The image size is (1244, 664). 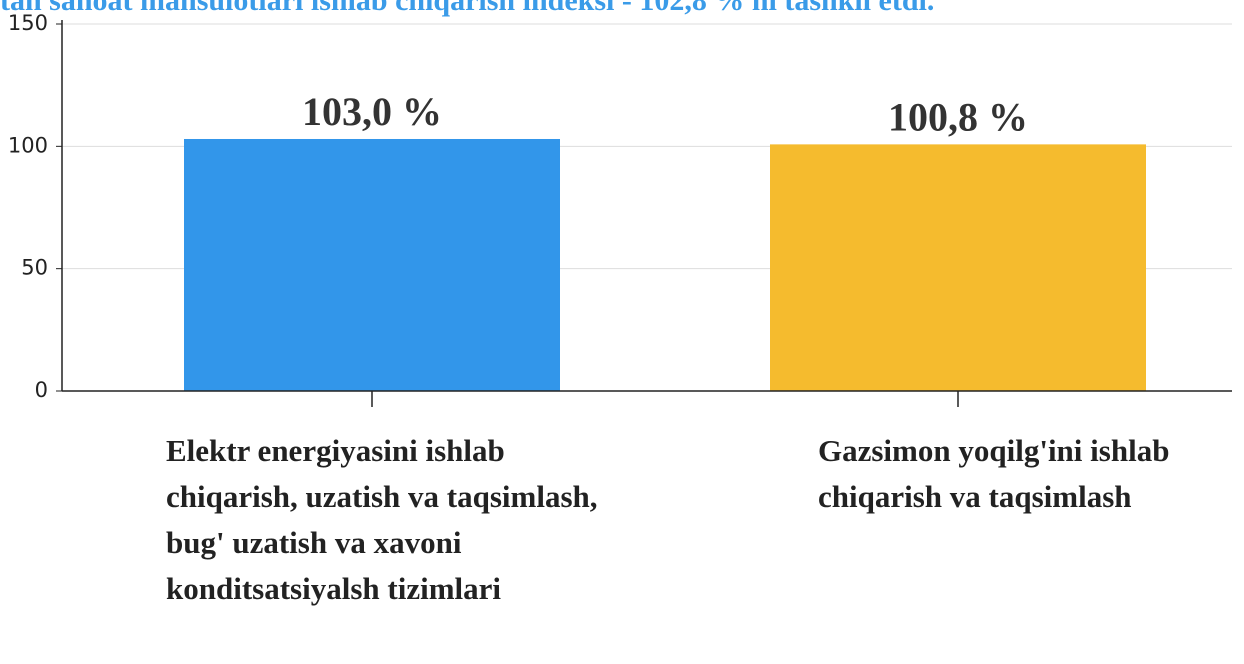 What do you see at coordinates (34, 268) in the screenshot?
I see `y-tick-label: 50` at bounding box center [34, 268].